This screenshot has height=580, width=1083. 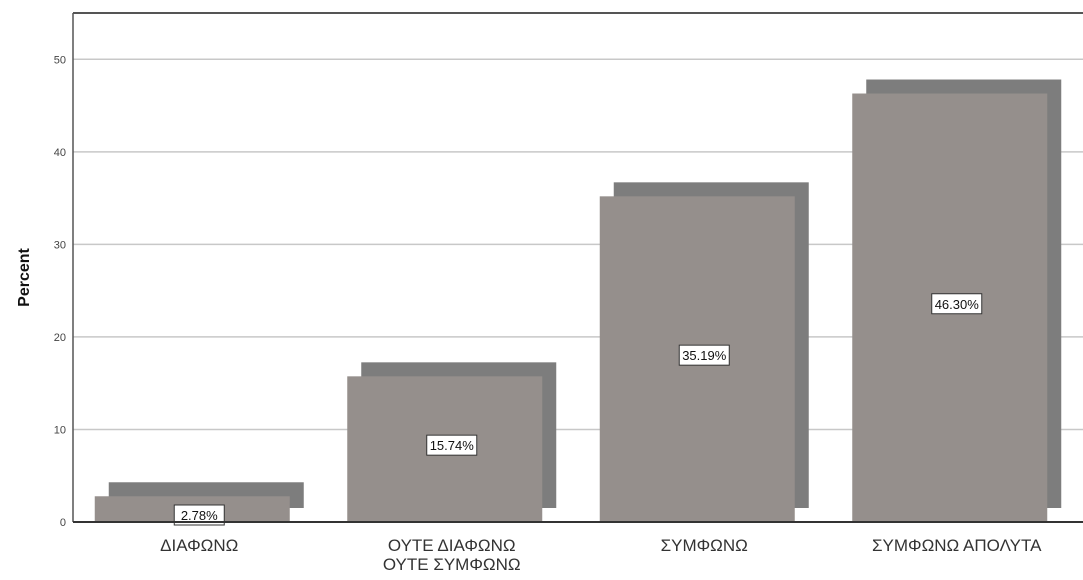 What do you see at coordinates (60, 245) in the screenshot?
I see `y-tick-label: 30` at bounding box center [60, 245].